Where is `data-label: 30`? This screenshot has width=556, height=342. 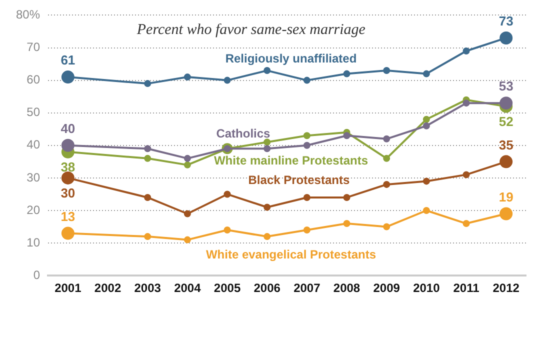 data-label: 30 is located at coordinates (68, 193).